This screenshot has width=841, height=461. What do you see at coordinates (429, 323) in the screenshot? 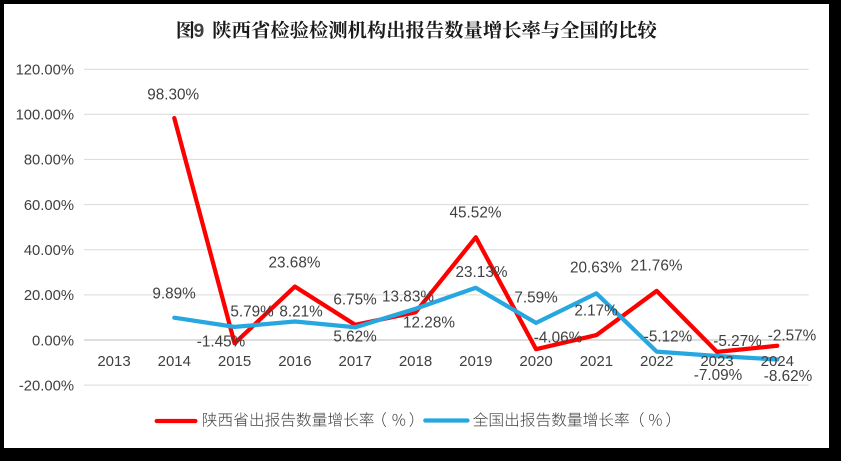
I see `svg-text: 12.28%` at bounding box center [429, 323].